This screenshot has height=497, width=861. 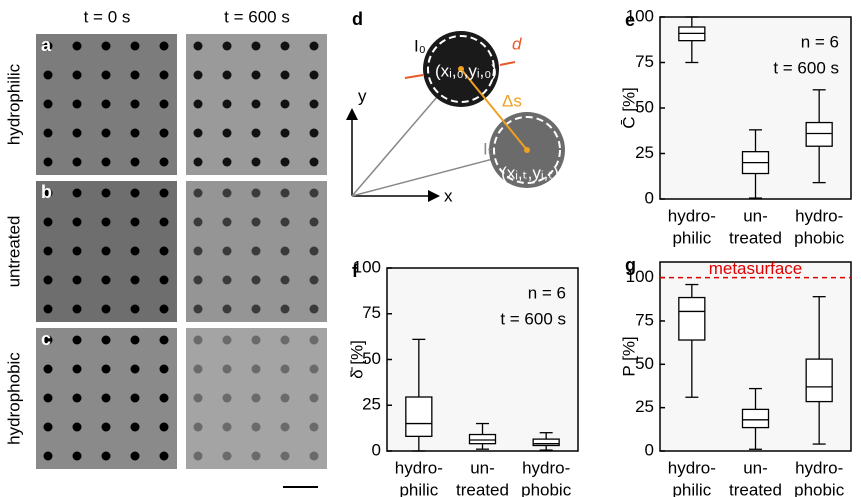 What do you see at coordinates (356, 359) in the screenshot?
I see `y-axis-label: δ̄ [%]` at bounding box center [356, 359].